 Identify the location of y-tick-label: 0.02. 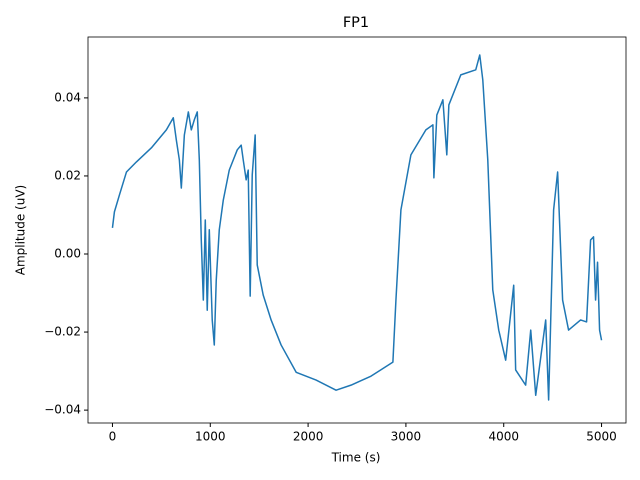
(67, 175).